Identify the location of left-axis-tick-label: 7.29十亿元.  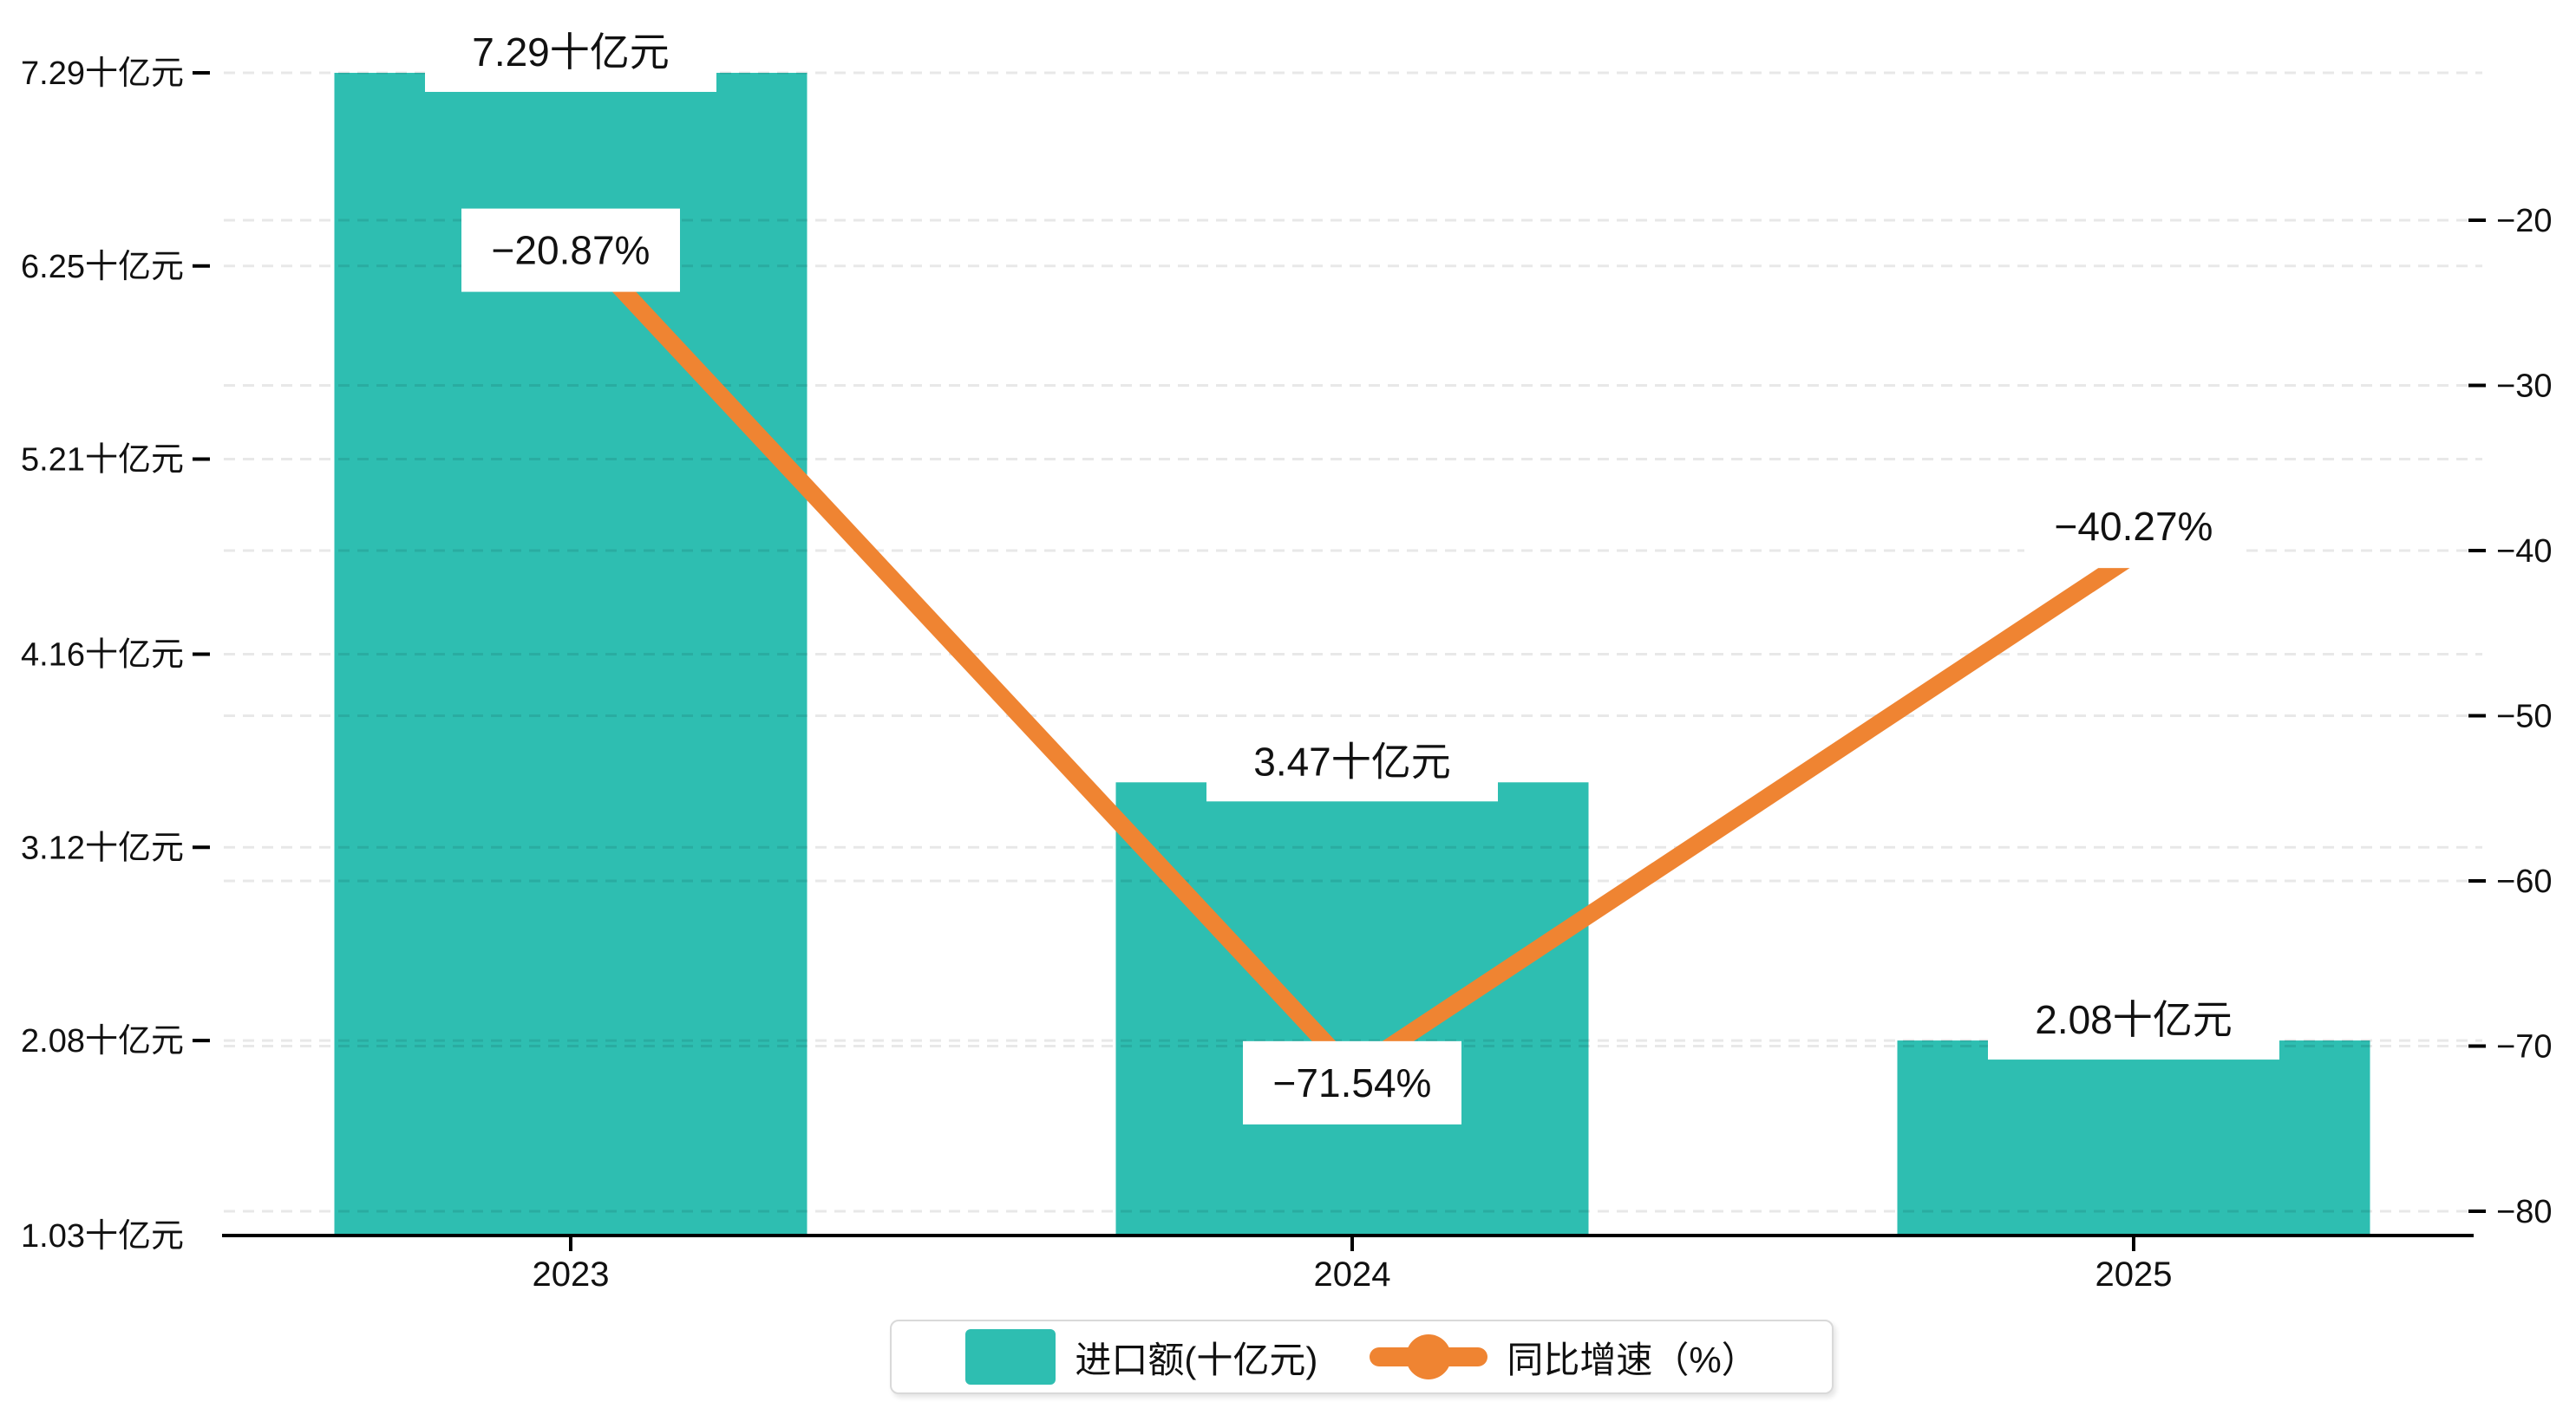
(102, 73).